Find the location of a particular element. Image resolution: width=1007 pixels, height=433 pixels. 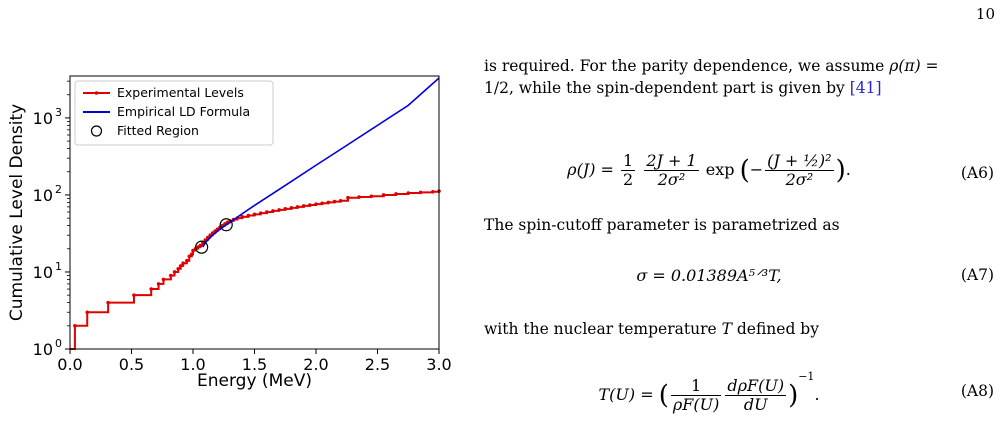

equation-a8-body: T(U) = (1 ρF(U) dρF(U) dU)−1. is located at coordinates (709, 392).